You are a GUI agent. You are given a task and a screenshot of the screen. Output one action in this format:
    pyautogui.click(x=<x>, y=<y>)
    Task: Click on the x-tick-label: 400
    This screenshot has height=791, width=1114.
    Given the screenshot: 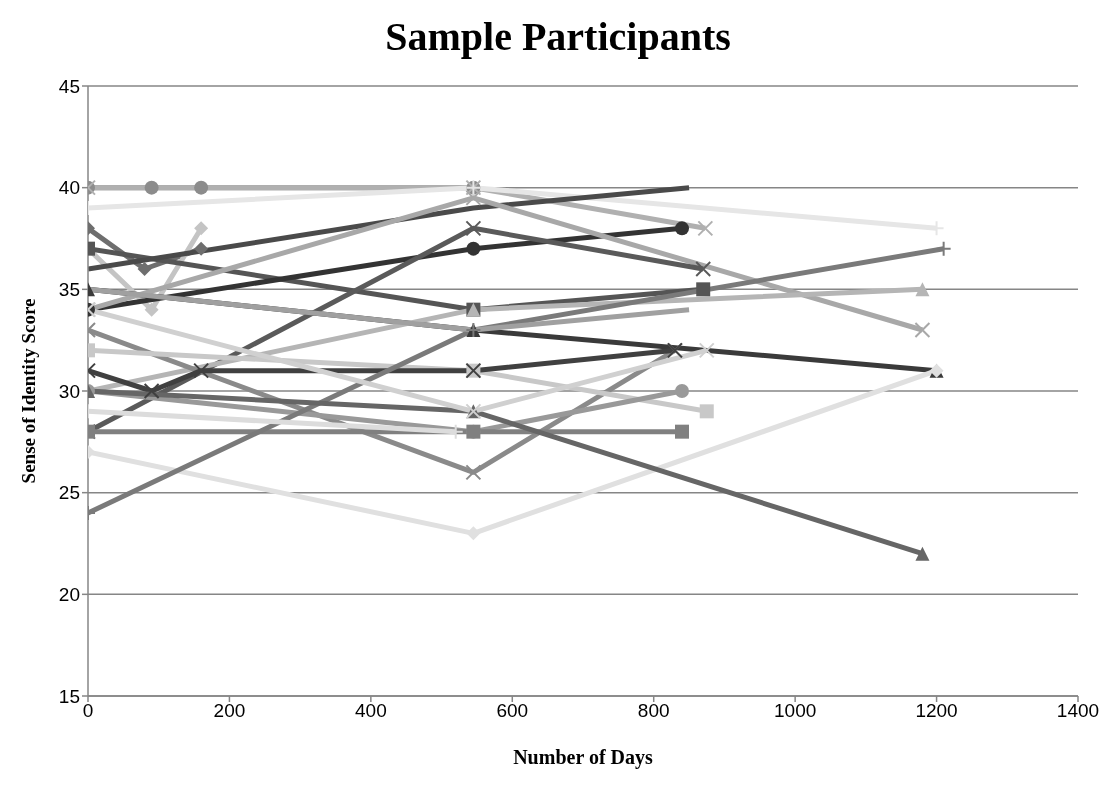 What is the action you would take?
    pyautogui.click(x=371, y=711)
    